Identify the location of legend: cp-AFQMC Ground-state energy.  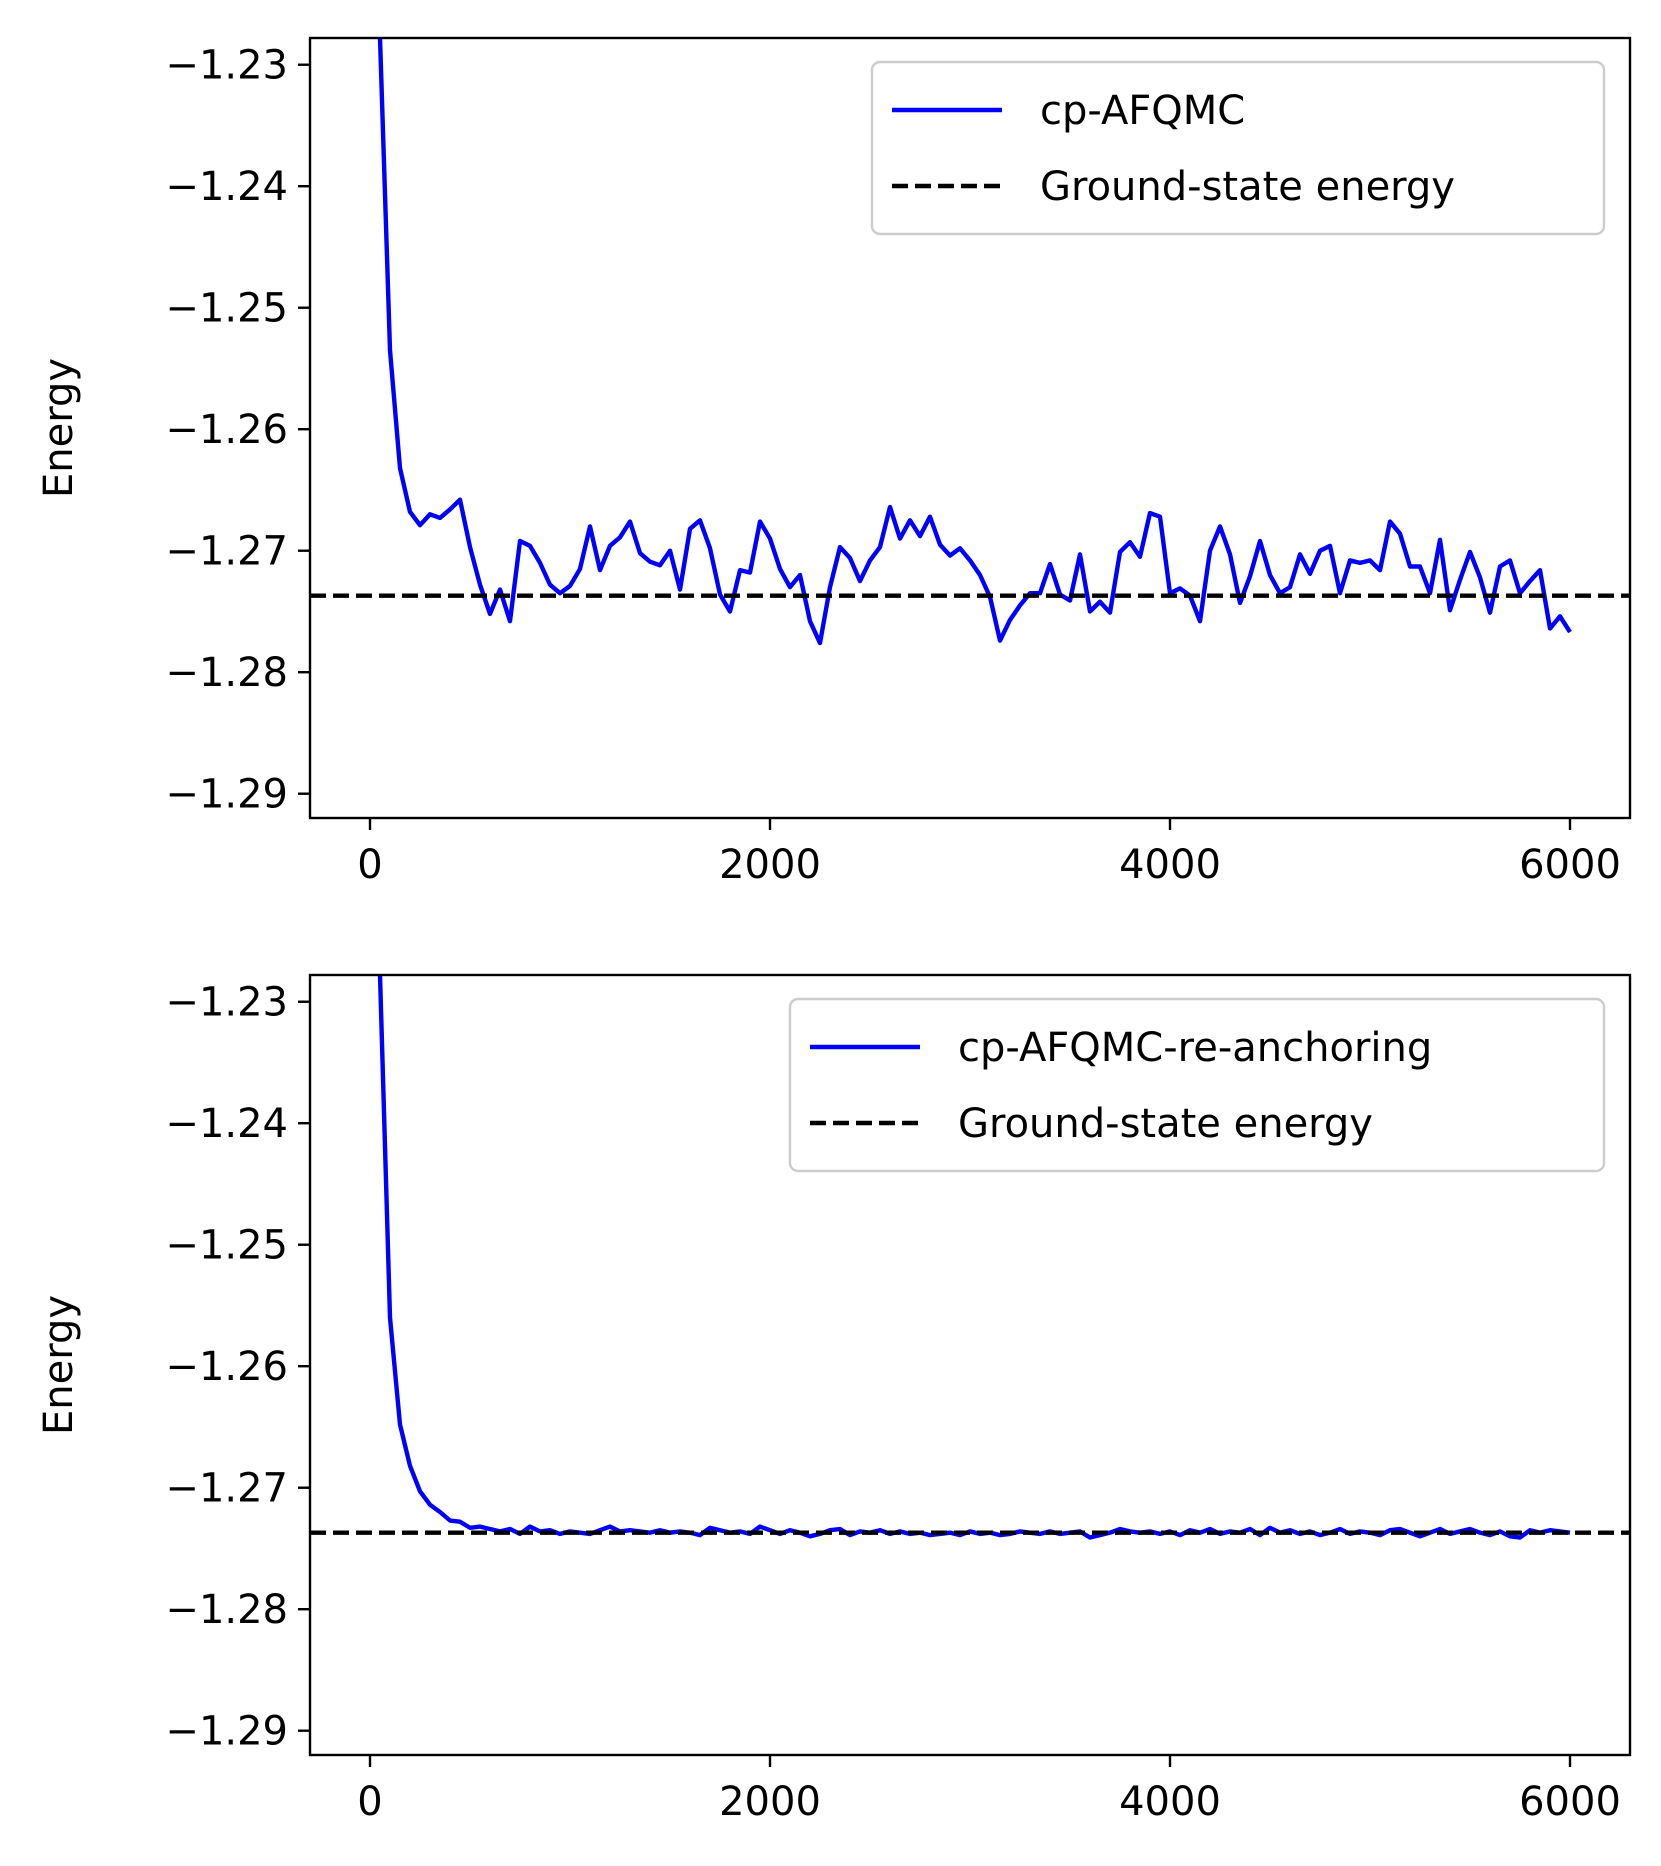
(1238, 148).